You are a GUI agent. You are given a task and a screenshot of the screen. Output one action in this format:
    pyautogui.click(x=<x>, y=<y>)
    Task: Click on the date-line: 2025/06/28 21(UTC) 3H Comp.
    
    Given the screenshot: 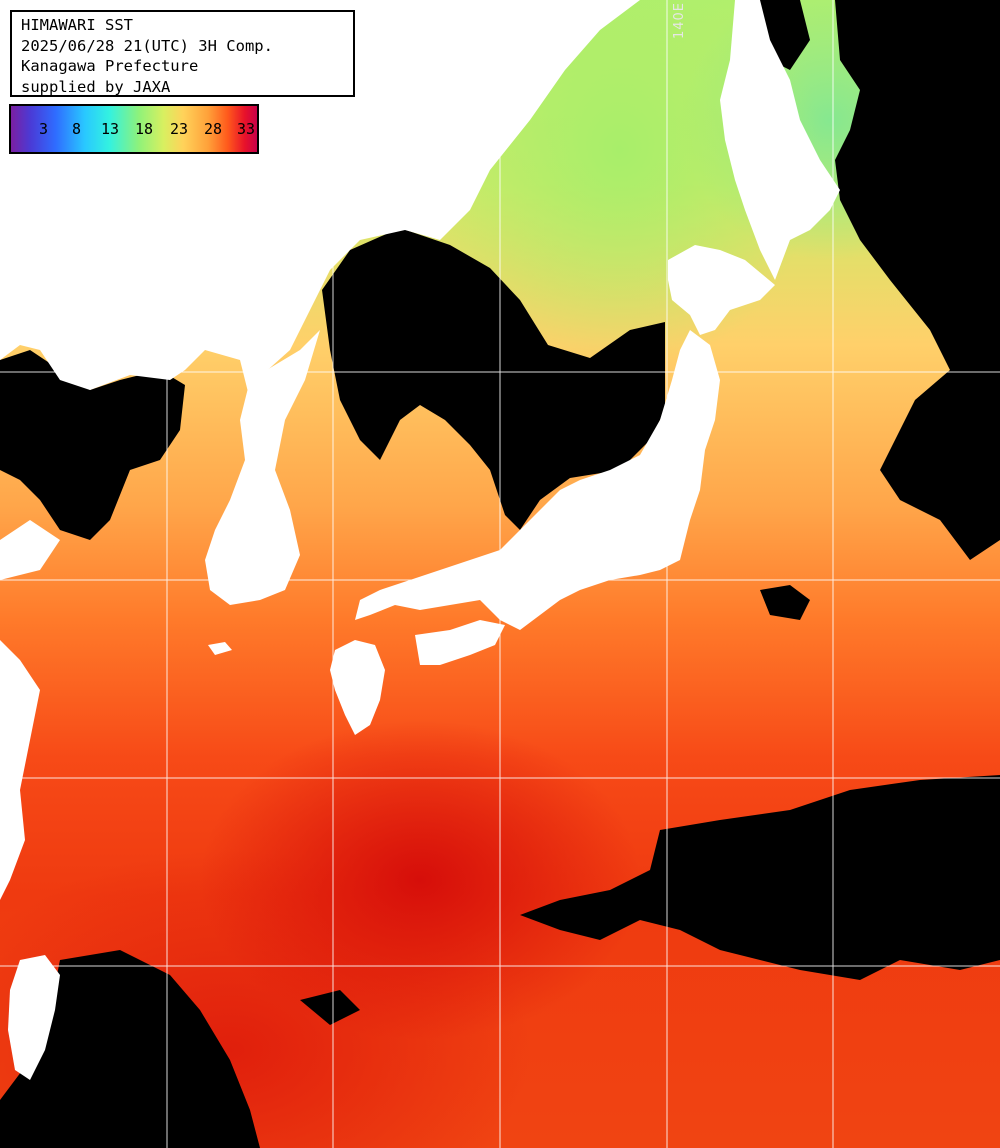 What is the action you would take?
    pyautogui.click(x=147, y=45)
    